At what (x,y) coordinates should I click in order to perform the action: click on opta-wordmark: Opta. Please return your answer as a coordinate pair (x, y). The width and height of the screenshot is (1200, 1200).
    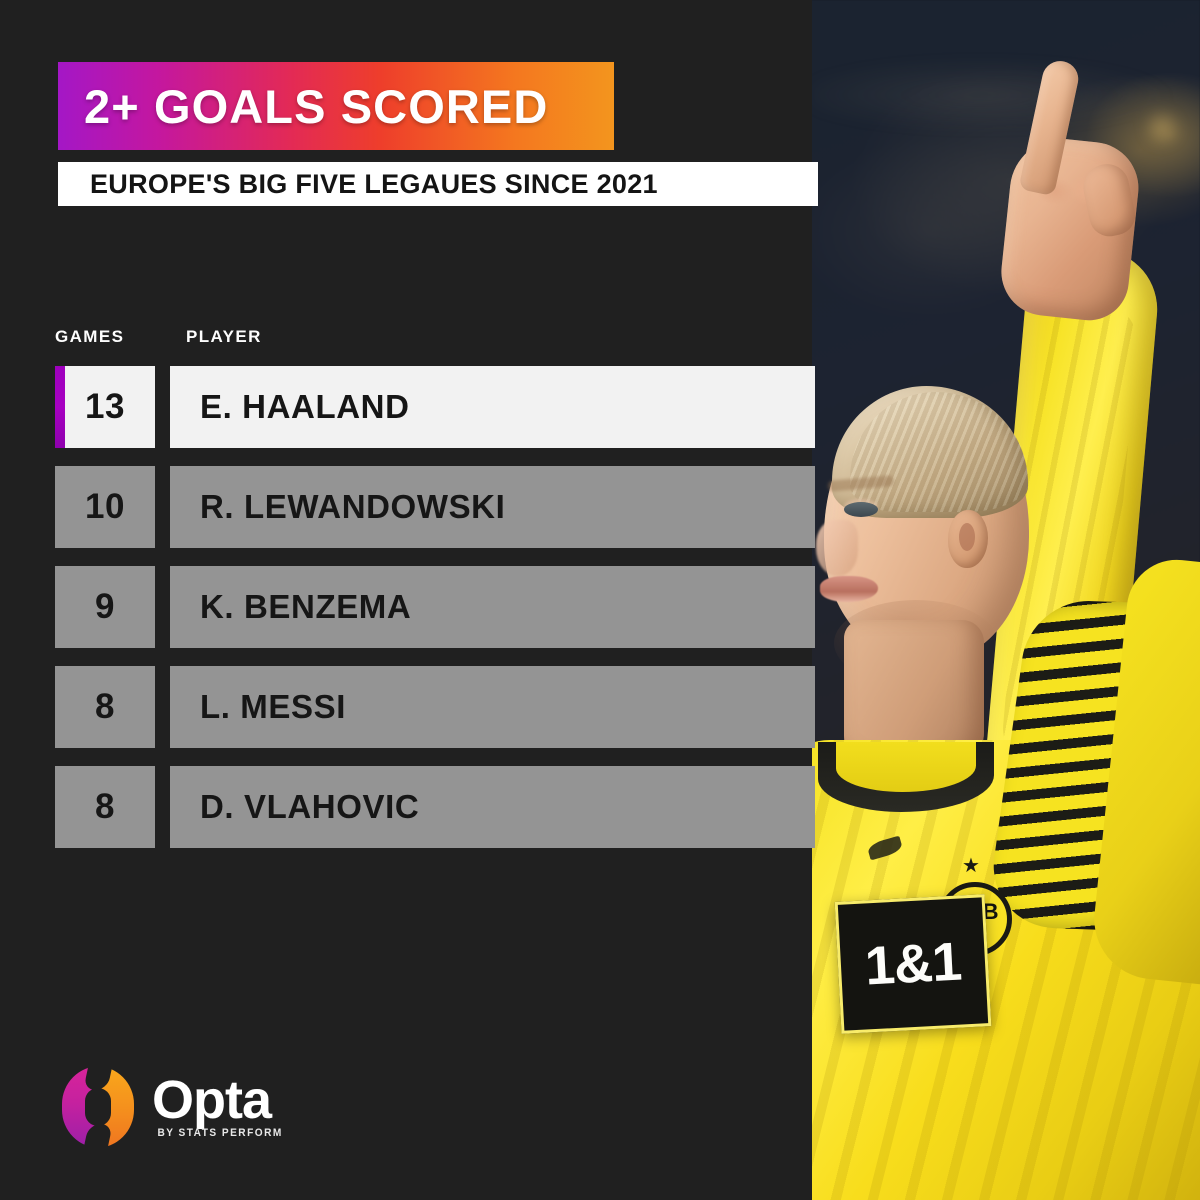
    Looking at the image, I should click on (212, 1099).